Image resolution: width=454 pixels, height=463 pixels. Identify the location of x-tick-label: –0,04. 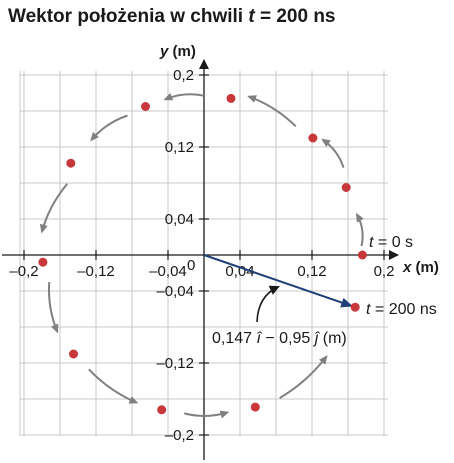
(168, 271).